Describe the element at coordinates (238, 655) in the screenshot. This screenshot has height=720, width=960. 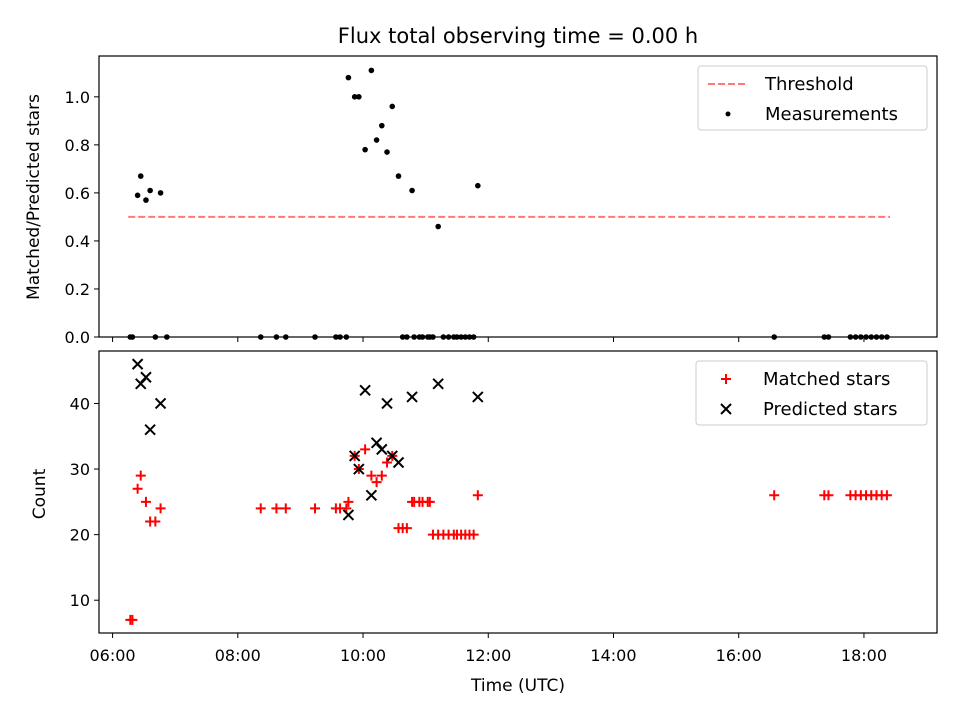
I see `x-tick-label: 08:00` at that location.